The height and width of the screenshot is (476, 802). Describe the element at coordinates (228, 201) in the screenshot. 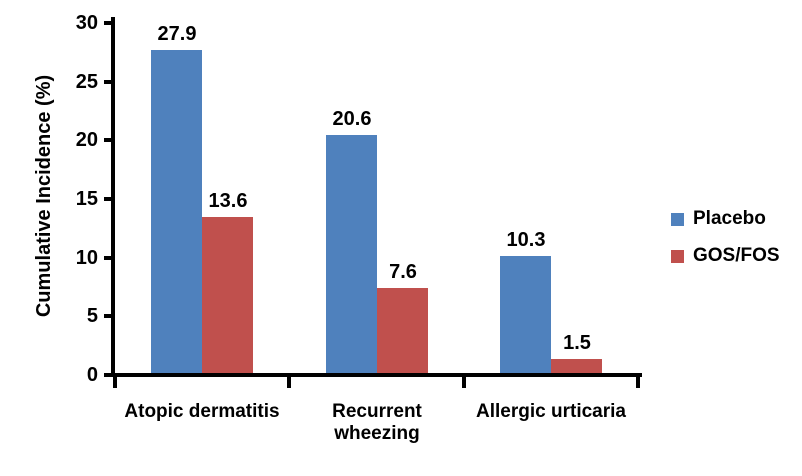

I see `bar-value-label: 13.6` at that location.